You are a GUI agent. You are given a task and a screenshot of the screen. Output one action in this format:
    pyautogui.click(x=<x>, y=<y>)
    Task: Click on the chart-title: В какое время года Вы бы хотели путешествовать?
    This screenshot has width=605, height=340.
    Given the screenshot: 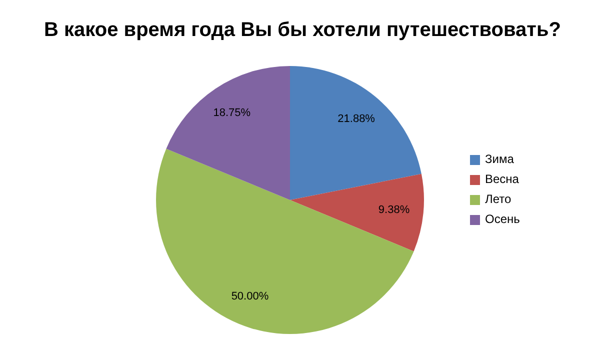 What is the action you would take?
    pyautogui.click(x=302, y=30)
    